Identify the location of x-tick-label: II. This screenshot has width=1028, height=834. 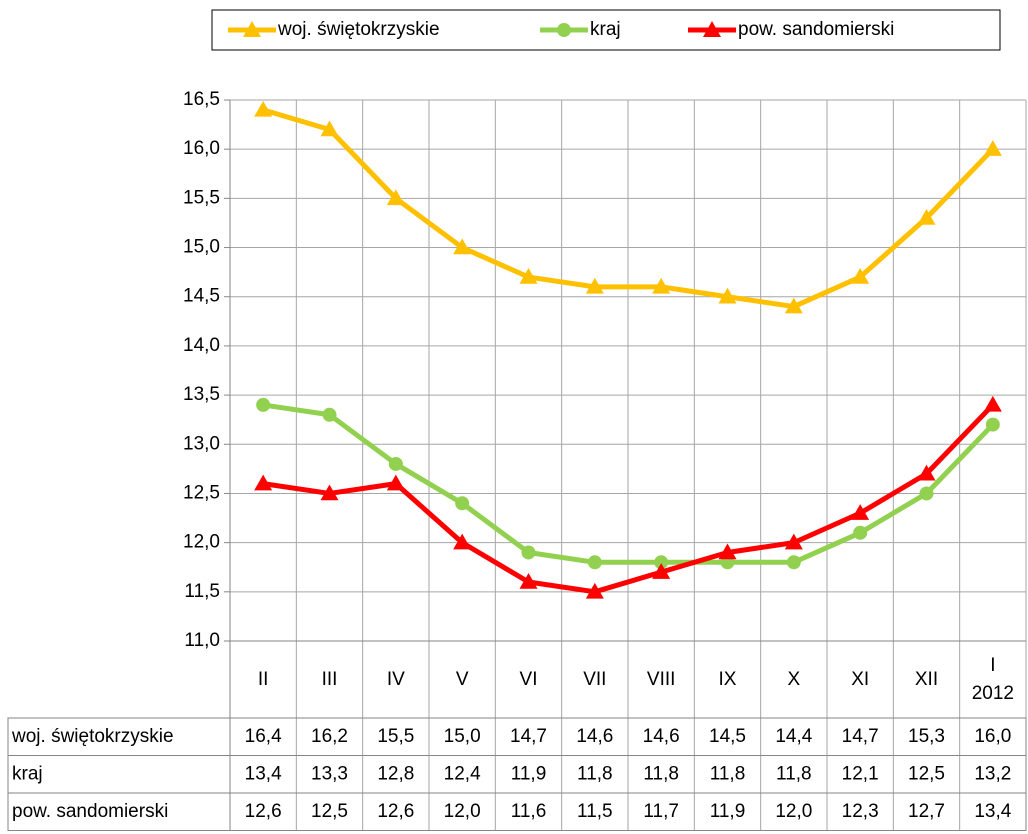
(263, 679).